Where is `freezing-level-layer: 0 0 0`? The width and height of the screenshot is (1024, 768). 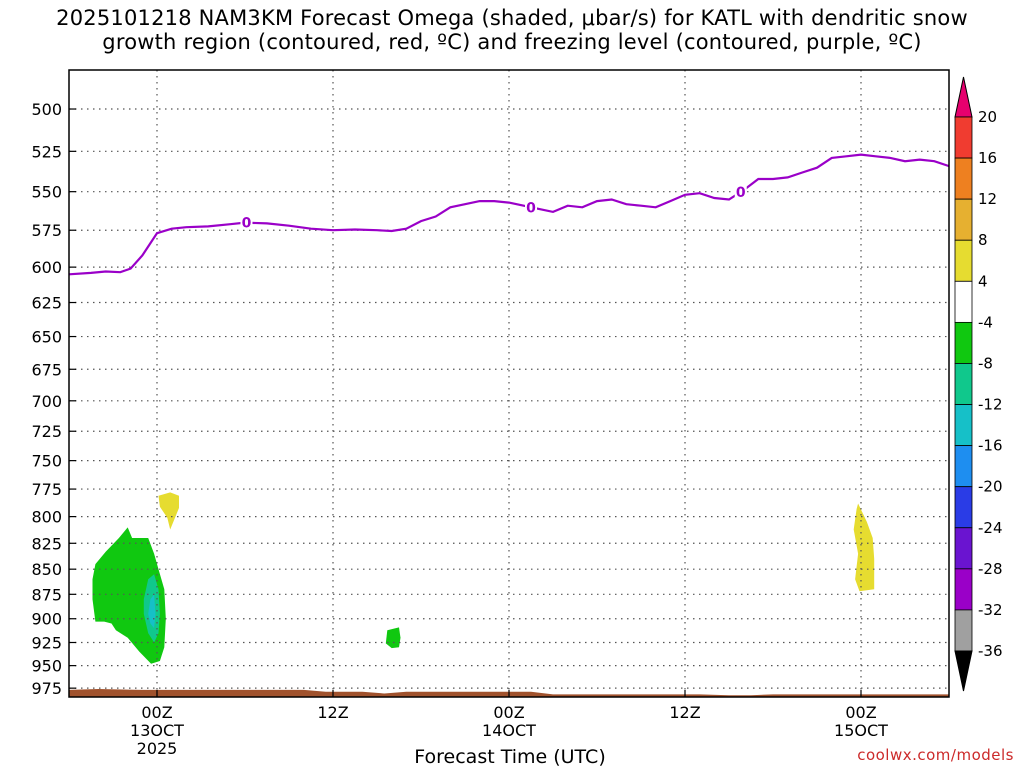 freezing-level-layer: 0 0 0 is located at coordinates (509, 214).